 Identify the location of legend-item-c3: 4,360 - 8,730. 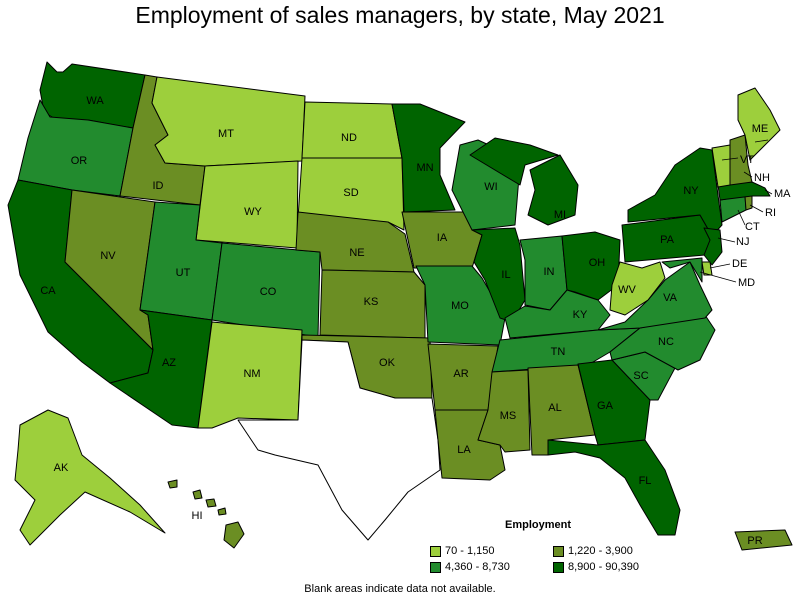
(470, 567).